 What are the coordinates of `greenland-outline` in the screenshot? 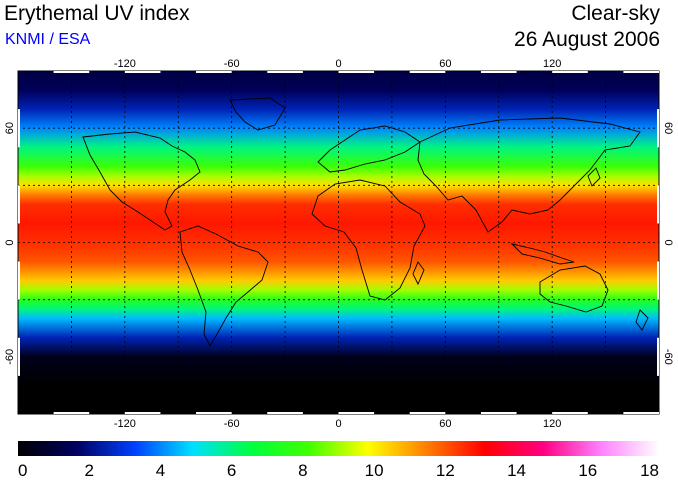 It's located at (257, 114).